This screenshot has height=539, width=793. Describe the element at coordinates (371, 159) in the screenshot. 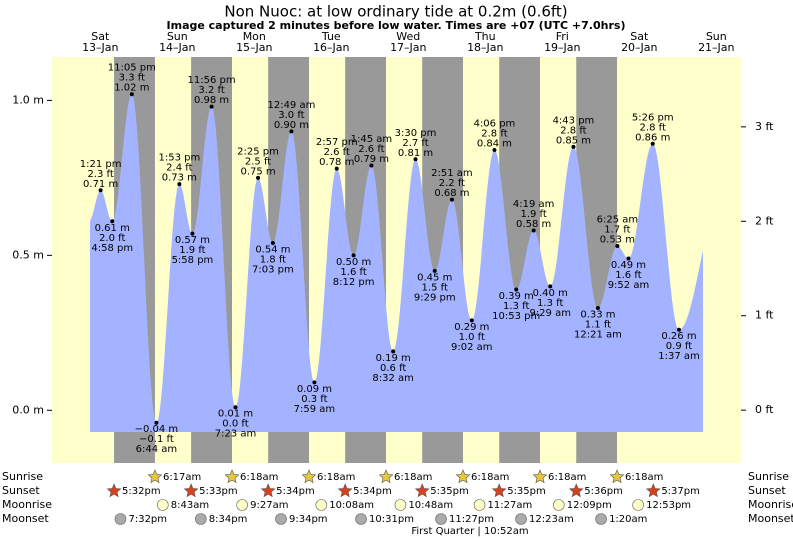

I see `tide-height-m: 0.79 m` at that location.